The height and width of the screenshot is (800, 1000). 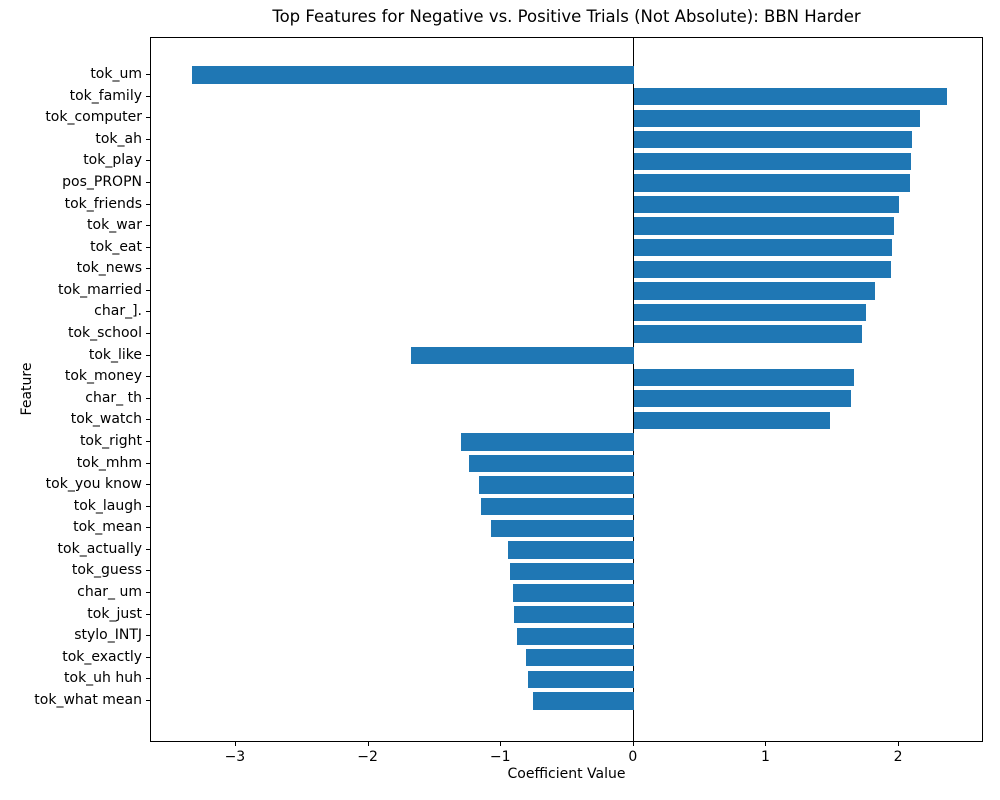 I want to click on y-axis-label: Feature, so click(x=27, y=389).